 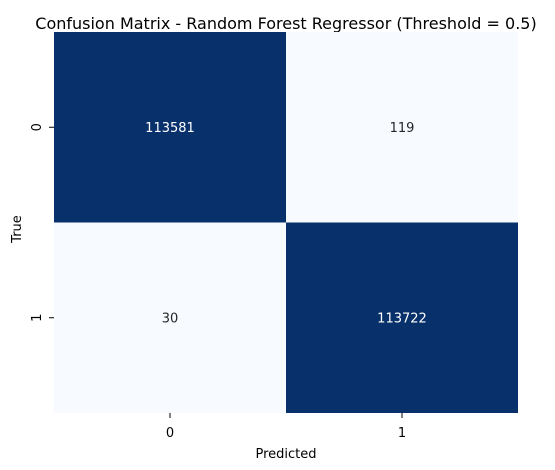 What do you see at coordinates (285, 454) in the screenshot?
I see `x-axis-label: Predicted` at bounding box center [285, 454].